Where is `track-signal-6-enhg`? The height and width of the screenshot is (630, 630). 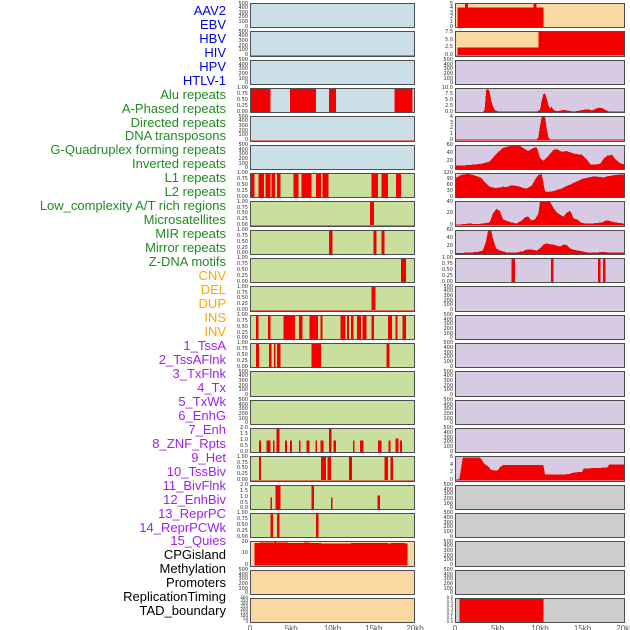
track-signal-6-enhg is located at coordinates (540, 214).